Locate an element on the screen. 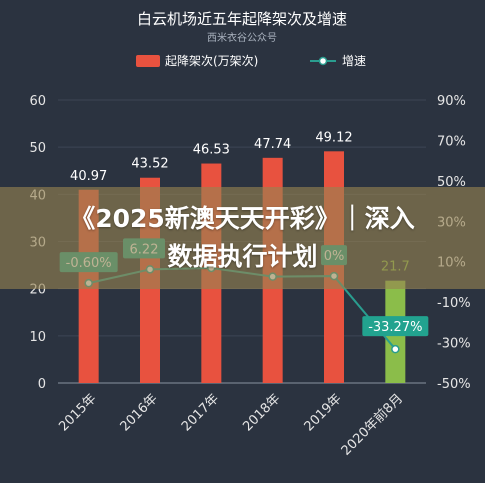 This screenshot has width=485, height=483. bar-value-label: 43.52 is located at coordinates (149, 164).